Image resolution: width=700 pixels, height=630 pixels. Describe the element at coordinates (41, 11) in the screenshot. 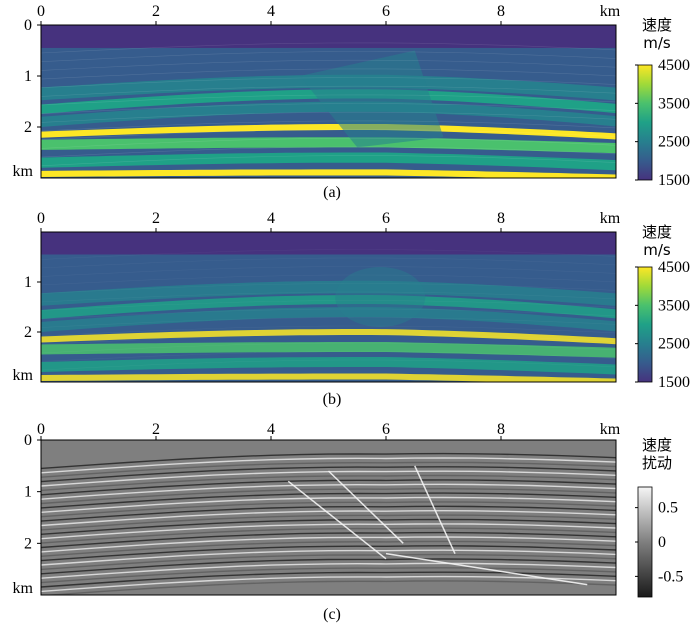

I see `x-tick-label: 0` at that location.